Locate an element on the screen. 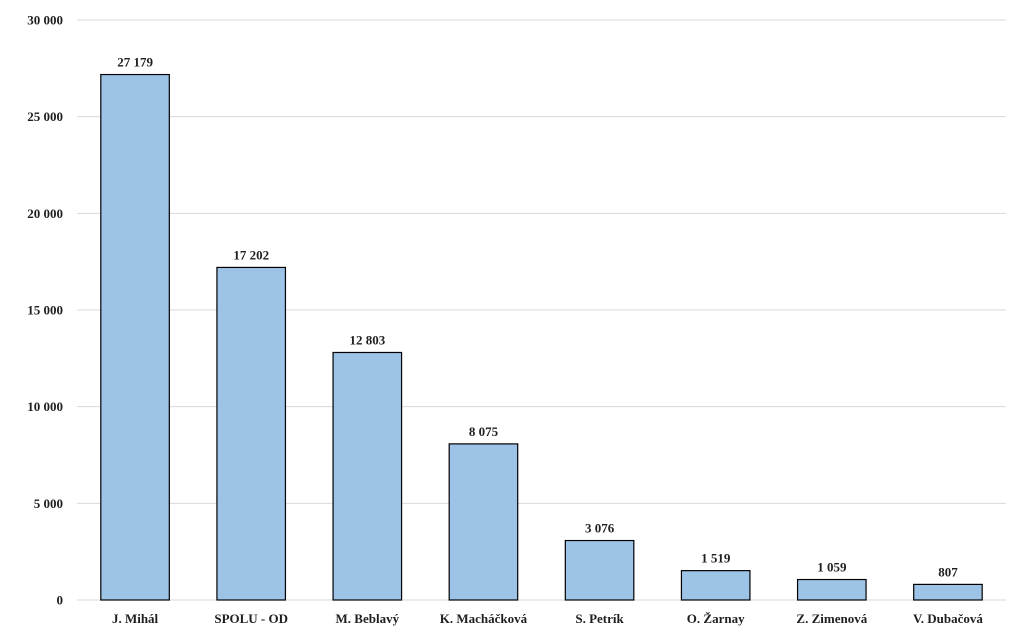 Image resolution: width=1024 pixels, height=640 pixels. data-label: 1 059 is located at coordinates (832, 567).